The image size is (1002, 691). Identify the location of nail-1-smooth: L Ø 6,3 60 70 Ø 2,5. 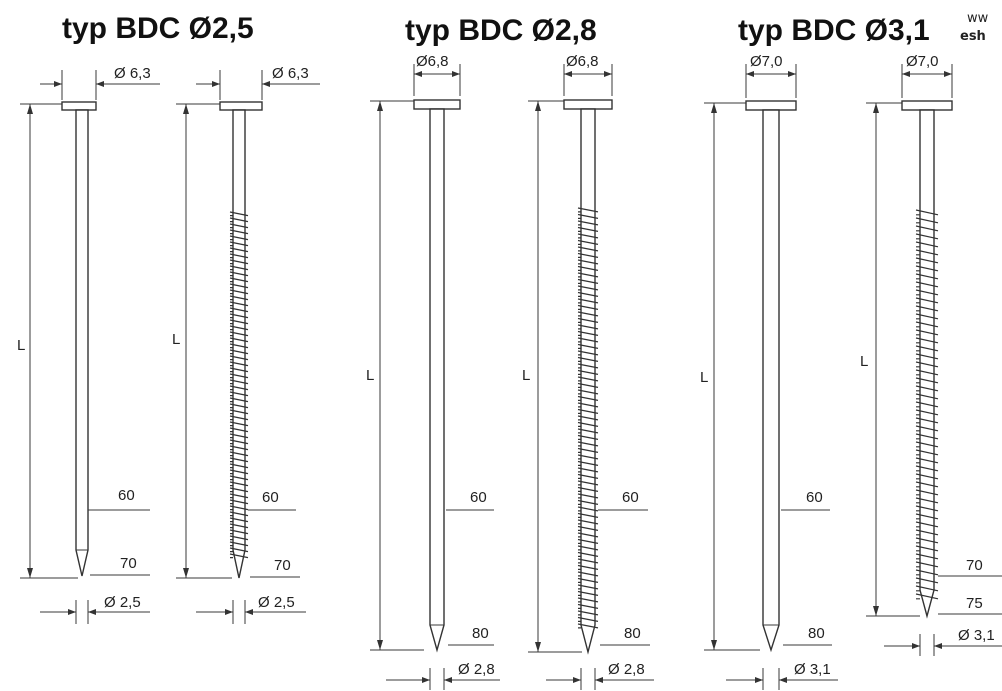
(88, 344).